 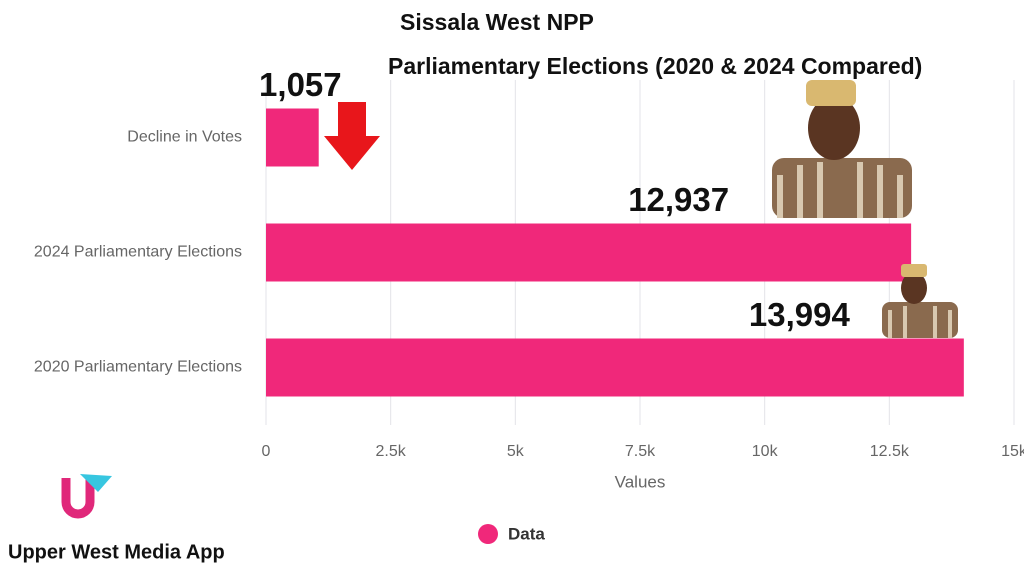 I want to click on portrait-2024, so click(x=842, y=149).